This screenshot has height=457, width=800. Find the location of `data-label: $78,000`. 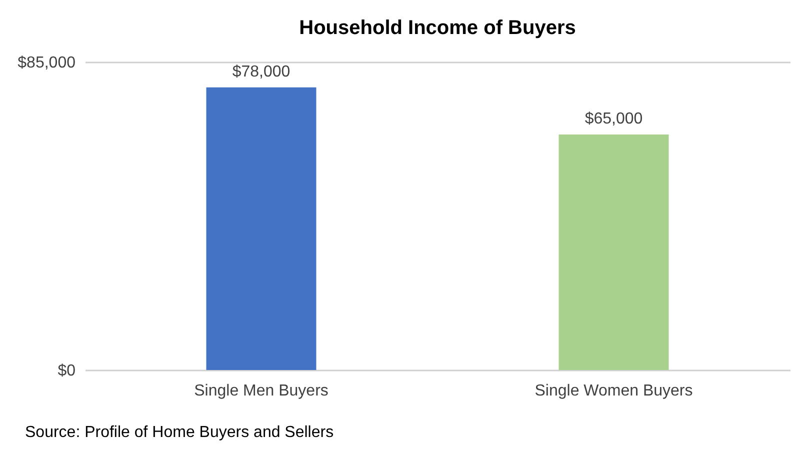

data-label: $78,000 is located at coordinates (261, 71).